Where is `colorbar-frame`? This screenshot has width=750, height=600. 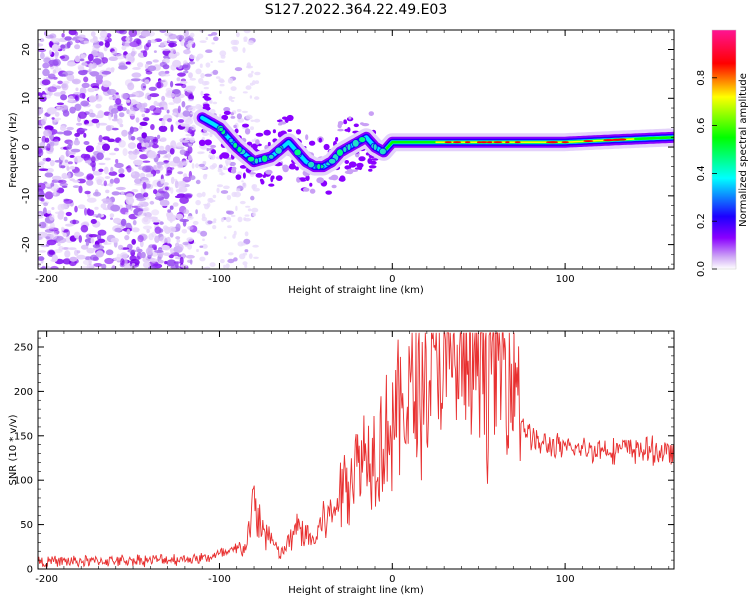
colorbar-frame is located at coordinates (724, 149).